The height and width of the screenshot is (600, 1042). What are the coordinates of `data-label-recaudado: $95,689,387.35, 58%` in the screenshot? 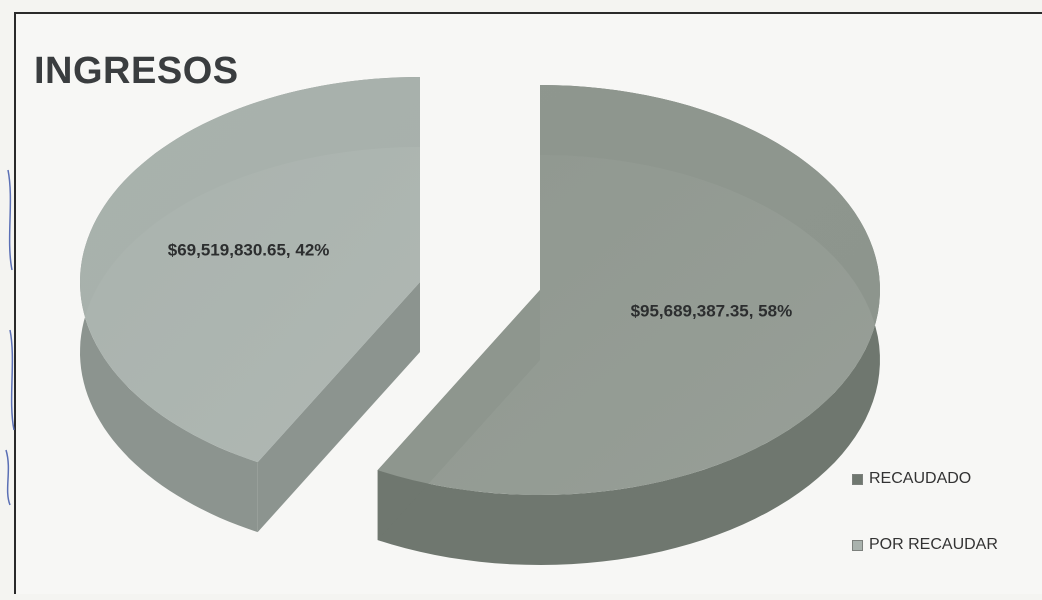 It's located at (712, 310).